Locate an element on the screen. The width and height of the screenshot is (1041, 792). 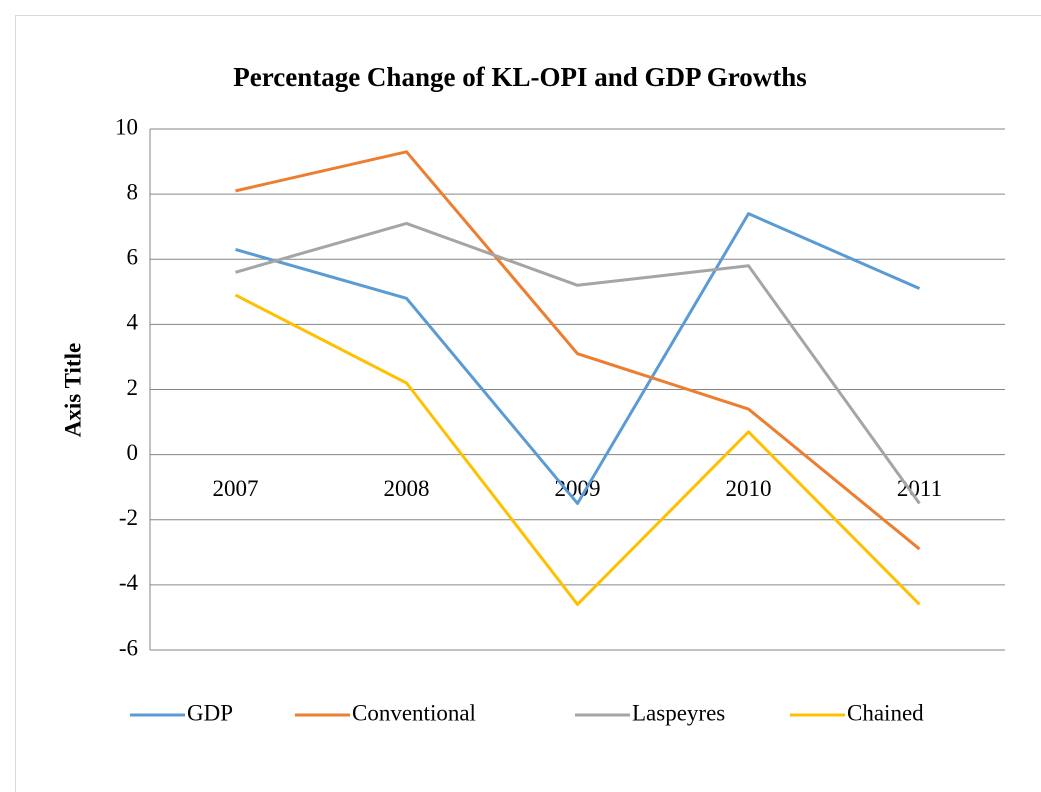
x-tick-label: 2010 is located at coordinates (749, 488).